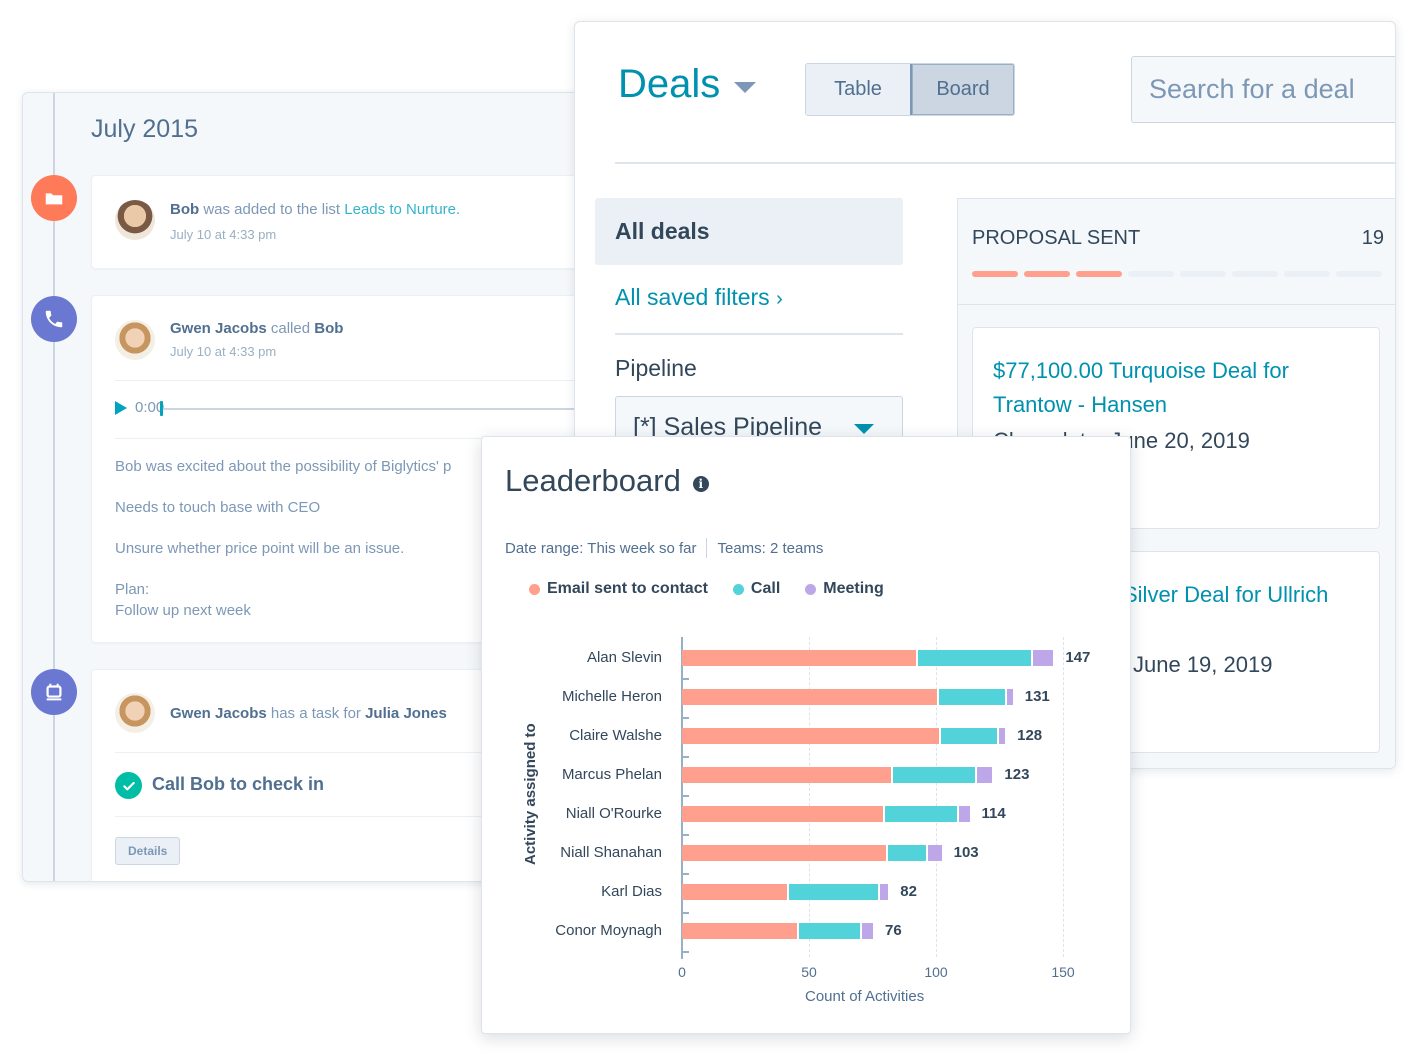 The image size is (1416, 1056). I want to click on event-summary: Gwen Jacobs called Bob, so click(256, 328).